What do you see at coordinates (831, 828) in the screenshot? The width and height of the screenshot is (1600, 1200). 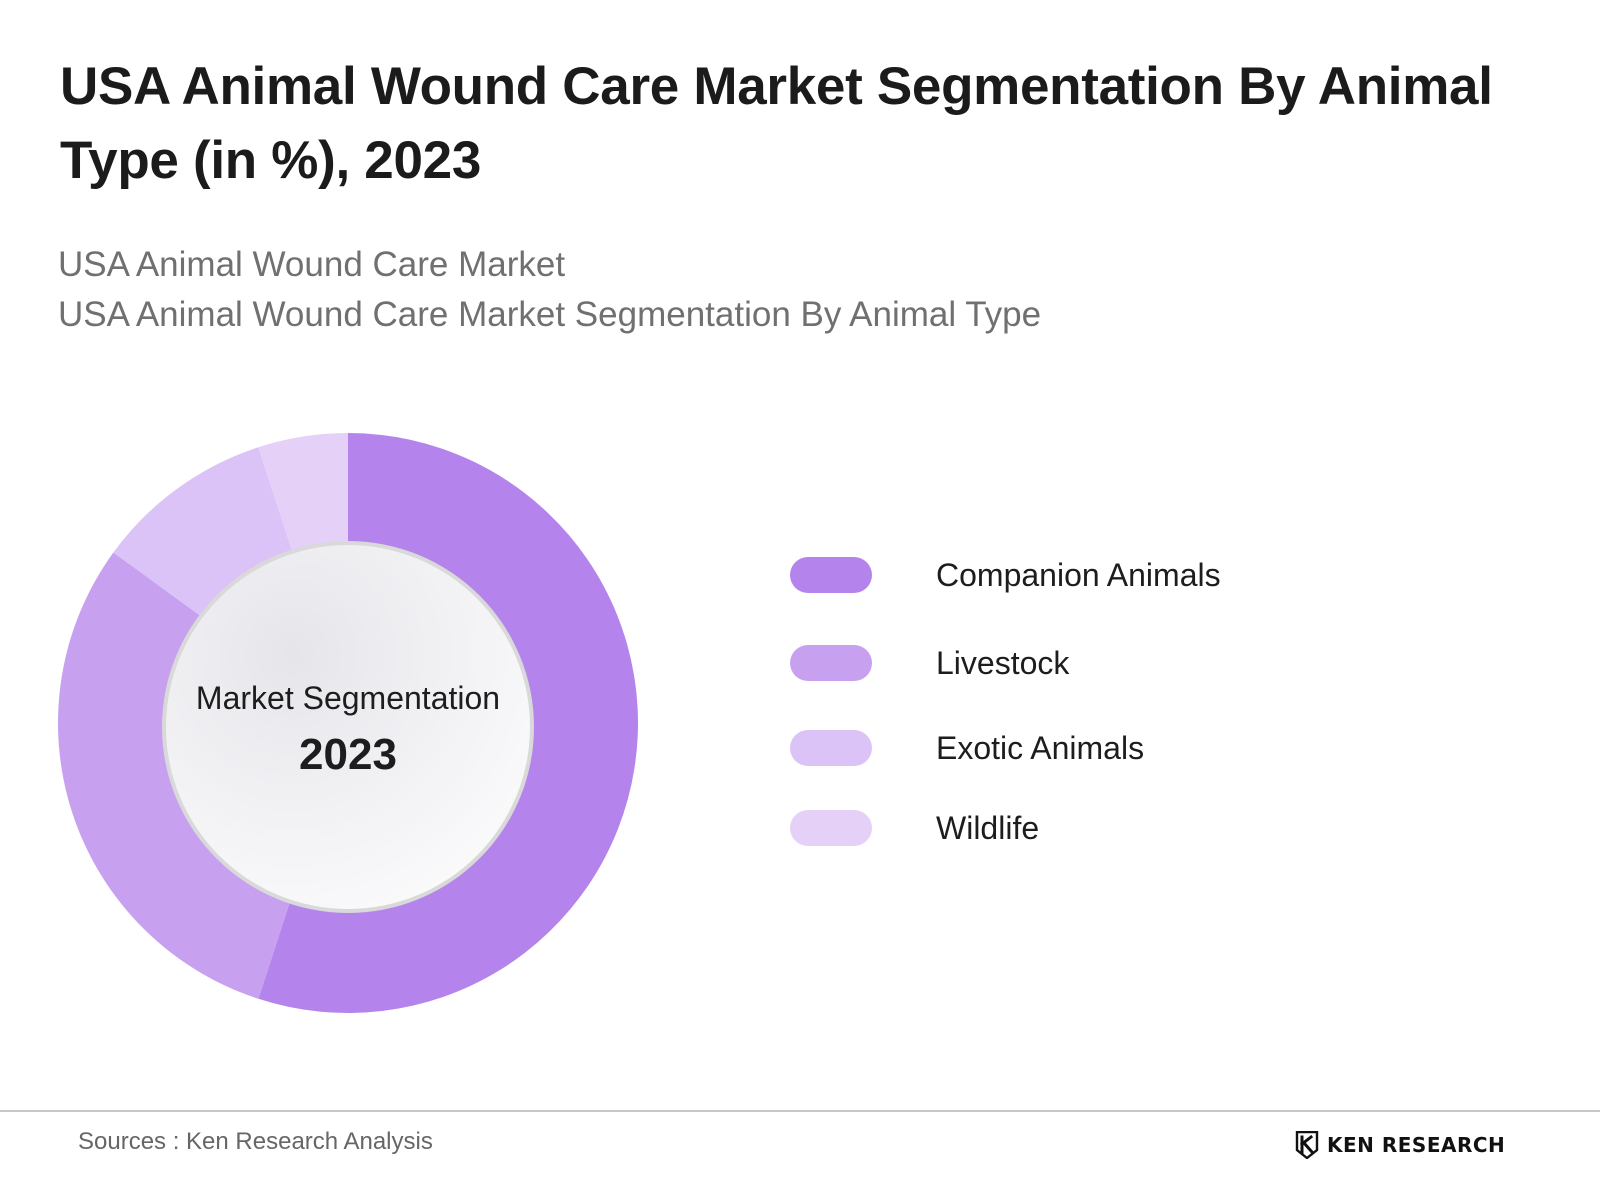 I see `legend-swatch-wildlife` at bounding box center [831, 828].